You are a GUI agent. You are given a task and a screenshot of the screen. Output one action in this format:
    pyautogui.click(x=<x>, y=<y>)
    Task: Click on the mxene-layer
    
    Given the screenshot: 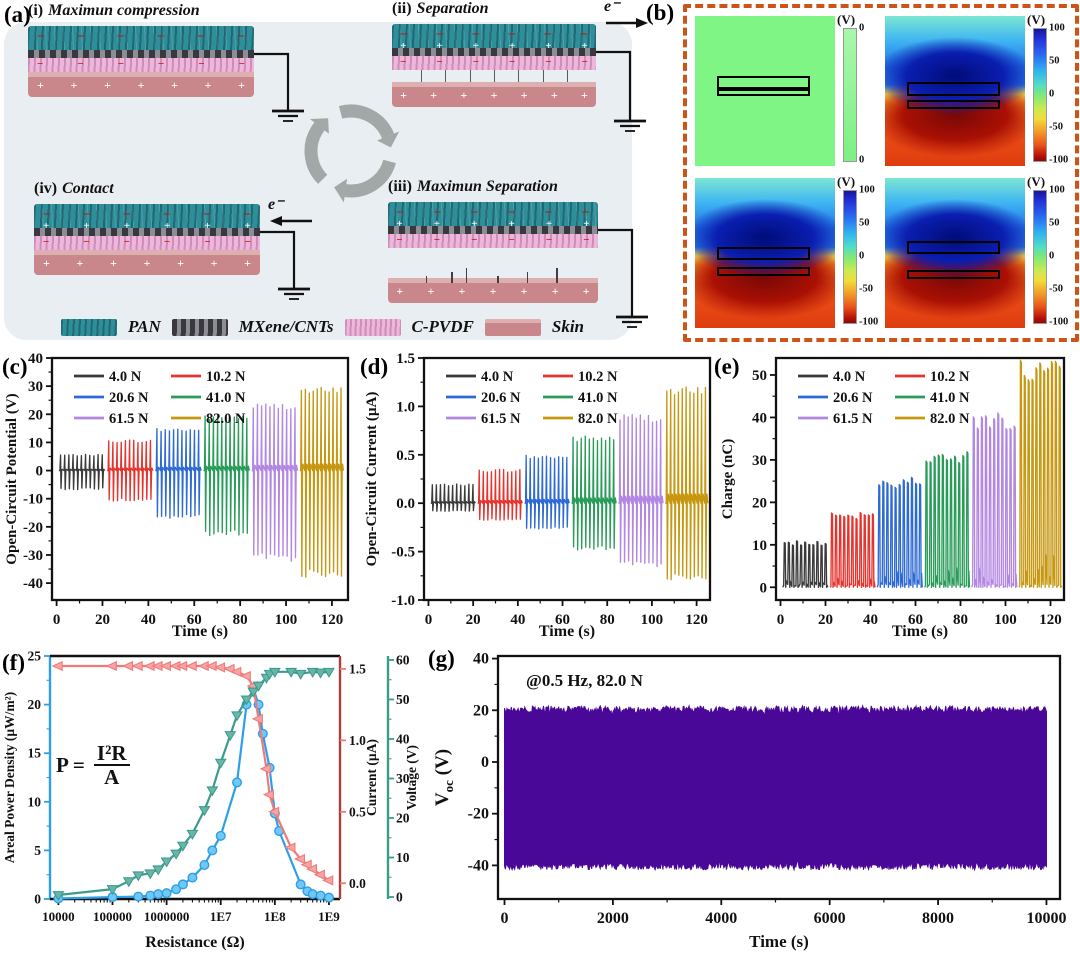 What is the action you would take?
    pyautogui.click(x=141, y=54)
    